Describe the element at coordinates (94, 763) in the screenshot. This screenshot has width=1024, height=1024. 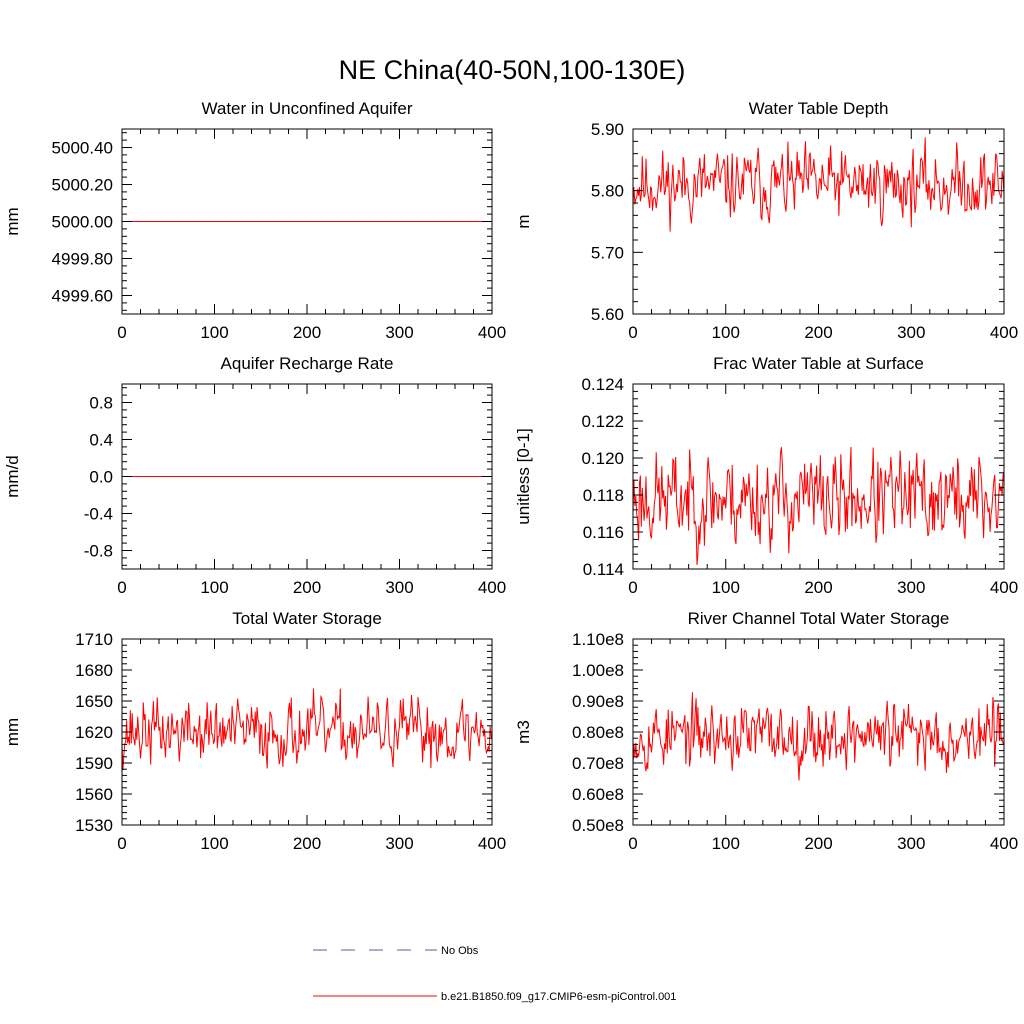
I see `y-tick-label: 1590` at that location.